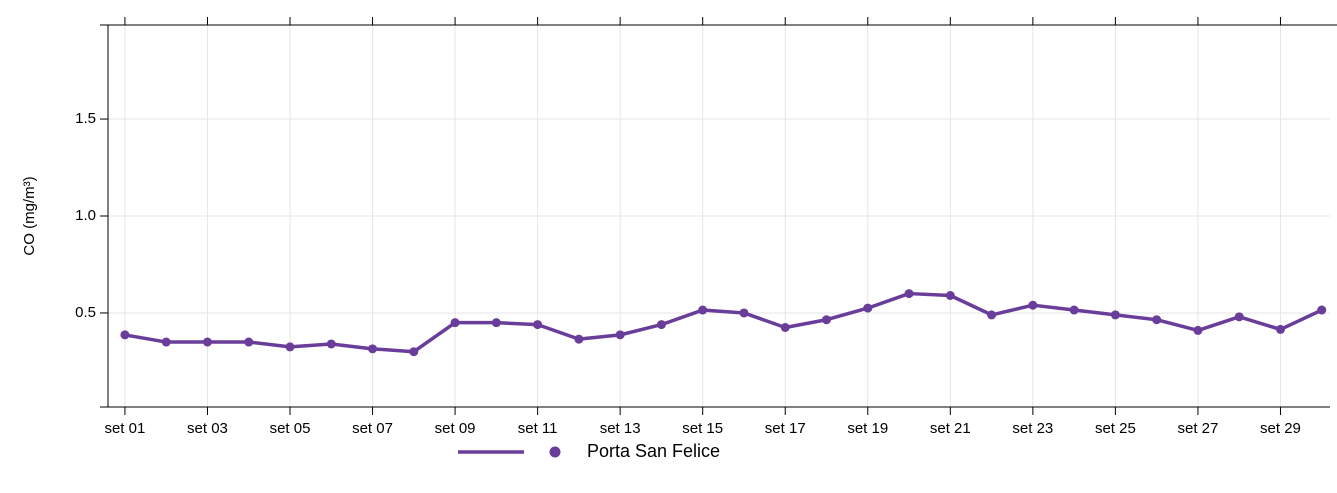  Describe the element at coordinates (1197, 428) in the screenshot. I see `x-tick-label: set 27` at that location.